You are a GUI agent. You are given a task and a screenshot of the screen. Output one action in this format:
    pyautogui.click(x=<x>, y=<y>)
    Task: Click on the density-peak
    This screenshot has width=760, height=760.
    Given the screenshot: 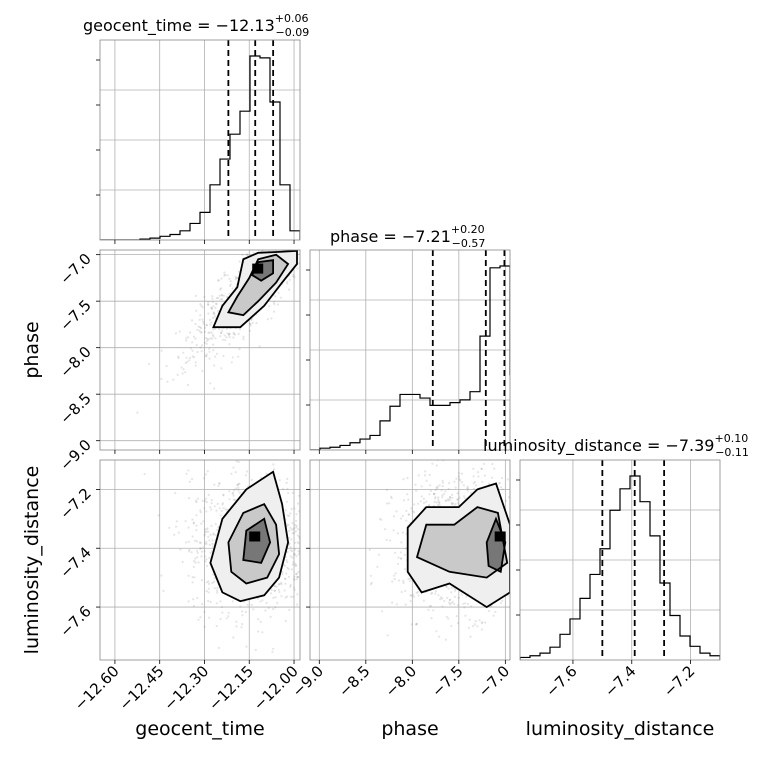 What is the action you would take?
    pyautogui.click(x=258, y=268)
    